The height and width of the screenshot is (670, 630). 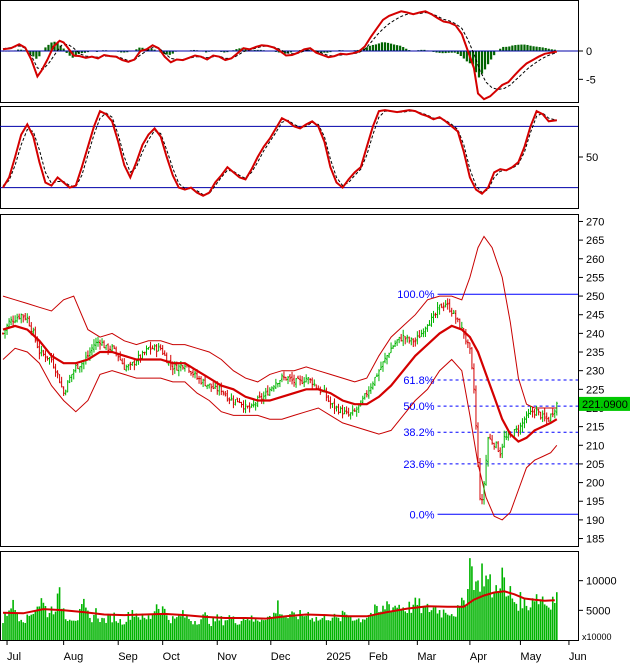 I want to click on volume-panel-frame, so click(x=289, y=596).